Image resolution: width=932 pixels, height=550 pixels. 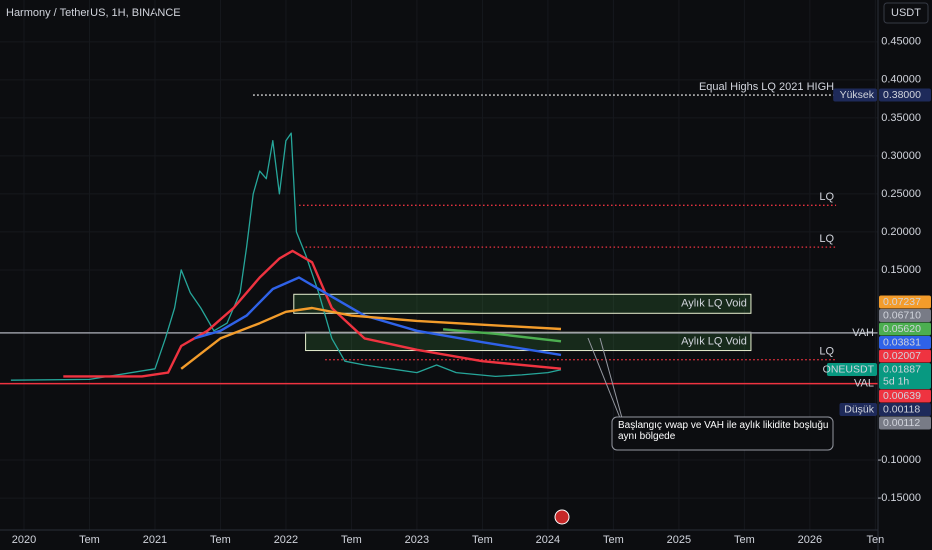 I want to click on y-tick-label: 0.25000, so click(x=901, y=194).